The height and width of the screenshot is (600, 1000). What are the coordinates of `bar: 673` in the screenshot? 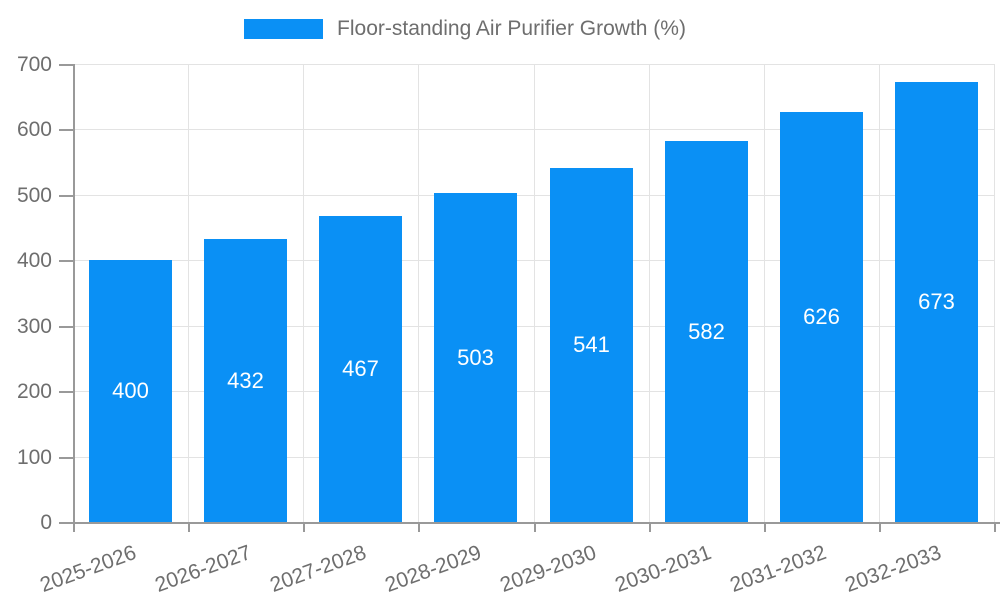 It's located at (936, 302).